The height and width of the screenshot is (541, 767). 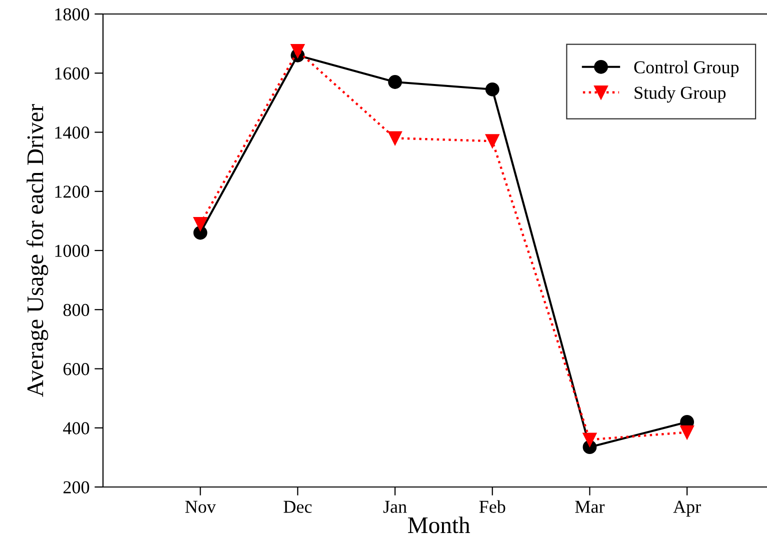 I want to click on x-tick-label: Mar, so click(x=590, y=506).